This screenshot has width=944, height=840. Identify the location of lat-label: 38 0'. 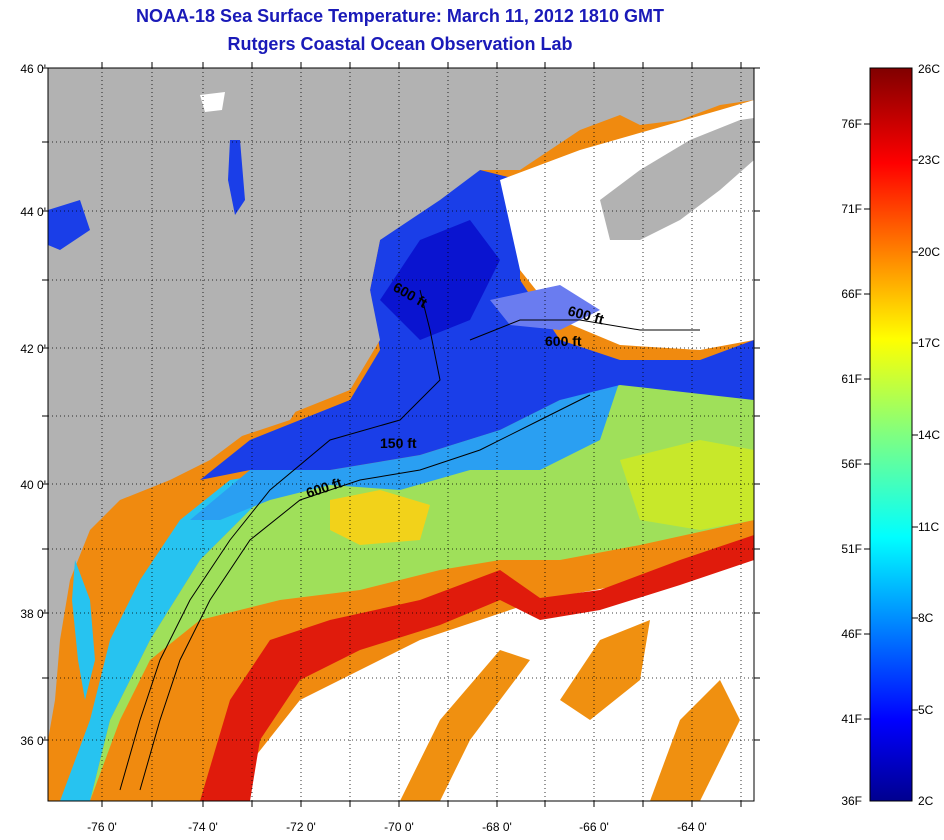
(33, 614).